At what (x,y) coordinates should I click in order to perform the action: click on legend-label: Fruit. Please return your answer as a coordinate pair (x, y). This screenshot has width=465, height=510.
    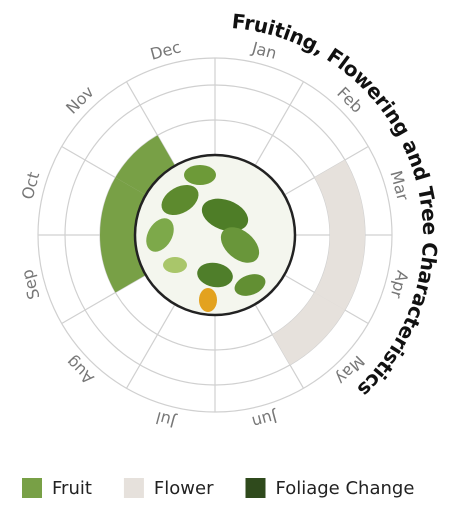
    Looking at the image, I should click on (72, 488).